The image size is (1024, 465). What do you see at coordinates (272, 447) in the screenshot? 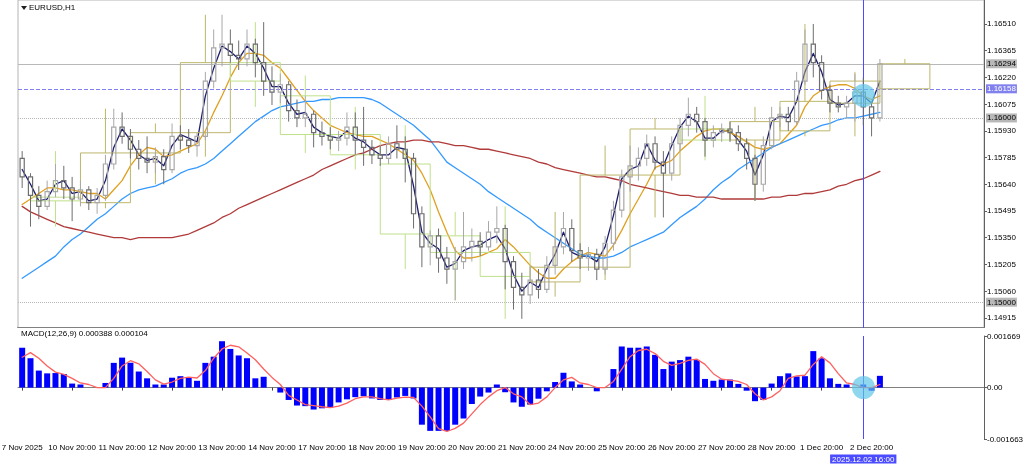
I see `x-tick-label: 14 Nov 20:00` at bounding box center [272, 447].